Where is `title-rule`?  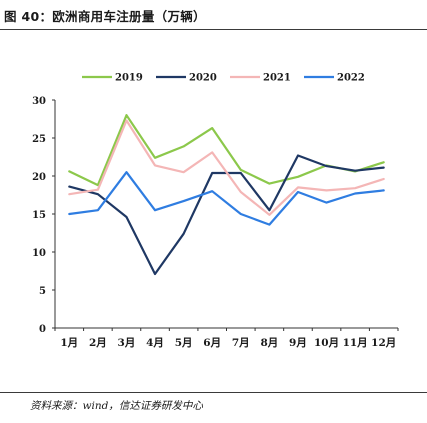 title-rule is located at coordinates (213, 29).